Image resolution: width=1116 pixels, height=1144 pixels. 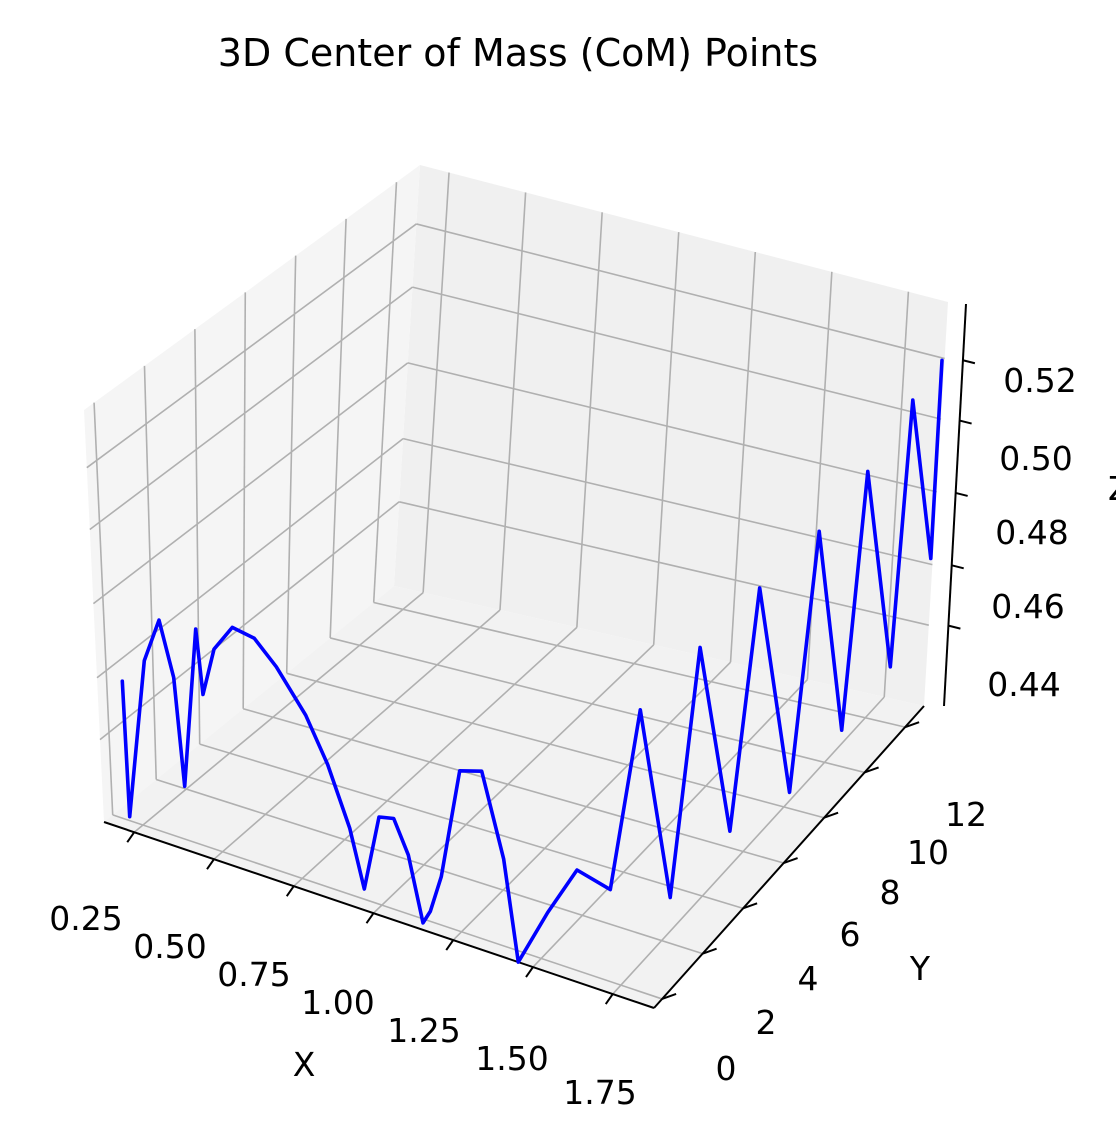 What do you see at coordinates (337, 1002) in the screenshot?
I see `x-tick-label: 1.00` at bounding box center [337, 1002].